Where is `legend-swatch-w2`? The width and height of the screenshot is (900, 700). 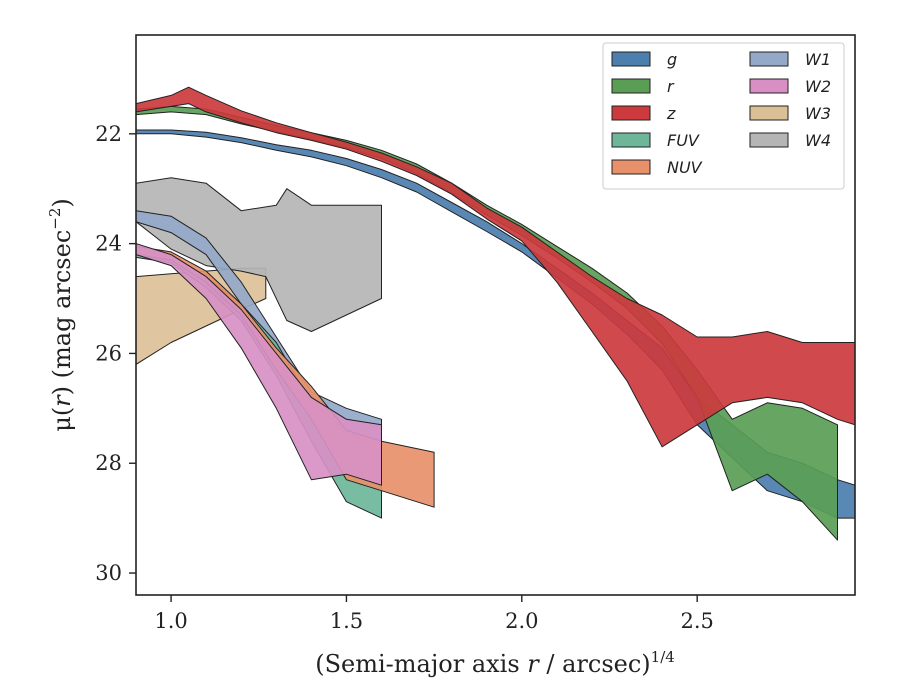 legend-swatch-w2 is located at coordinates (769, 86).